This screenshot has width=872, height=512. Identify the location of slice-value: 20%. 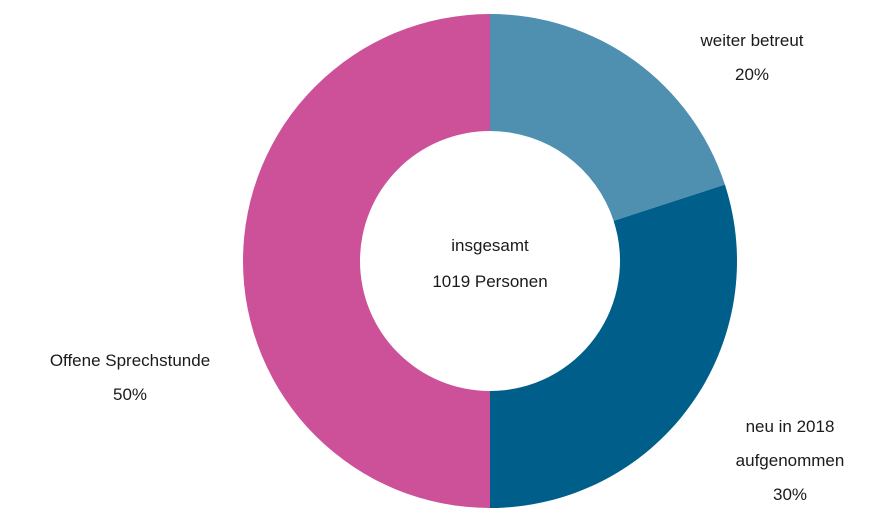
(752, 74).